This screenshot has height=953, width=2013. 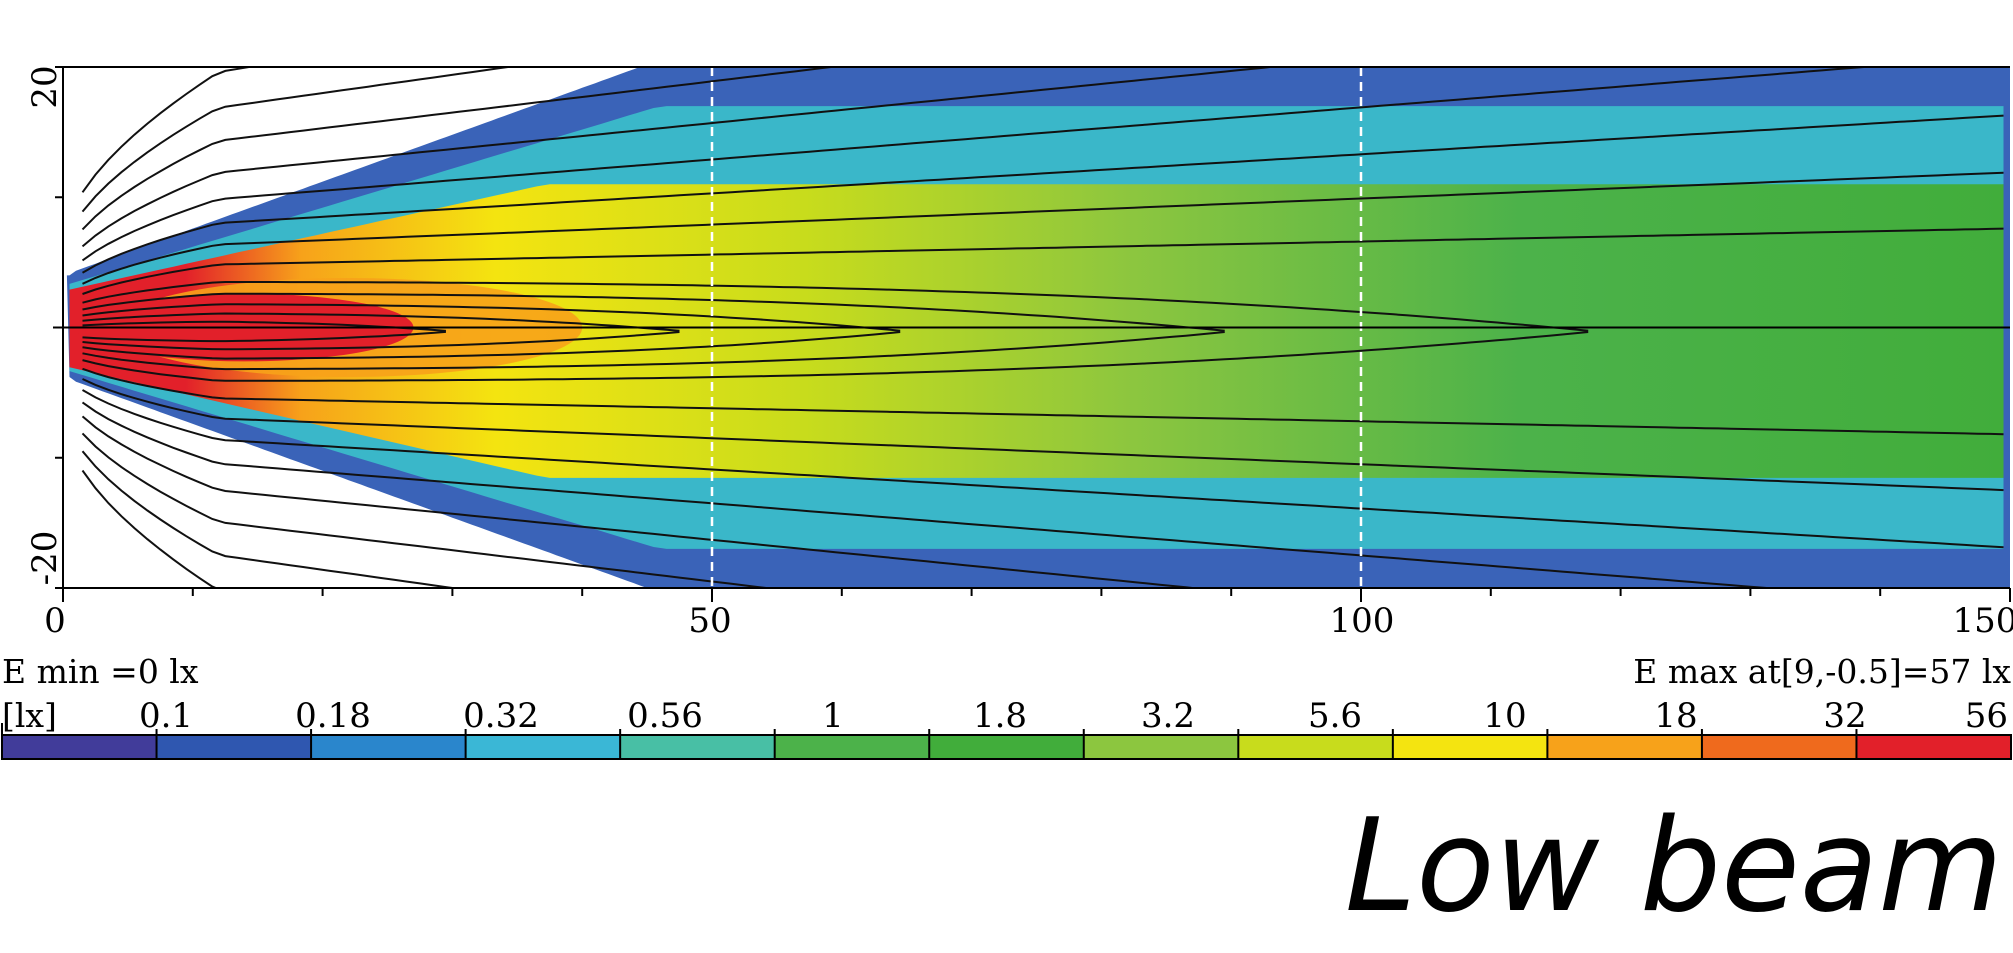 What do you see at coordinates (1986, 716) in the screenshot?
I see `colorbar-label: 56` at bounding box center [1986, 716].